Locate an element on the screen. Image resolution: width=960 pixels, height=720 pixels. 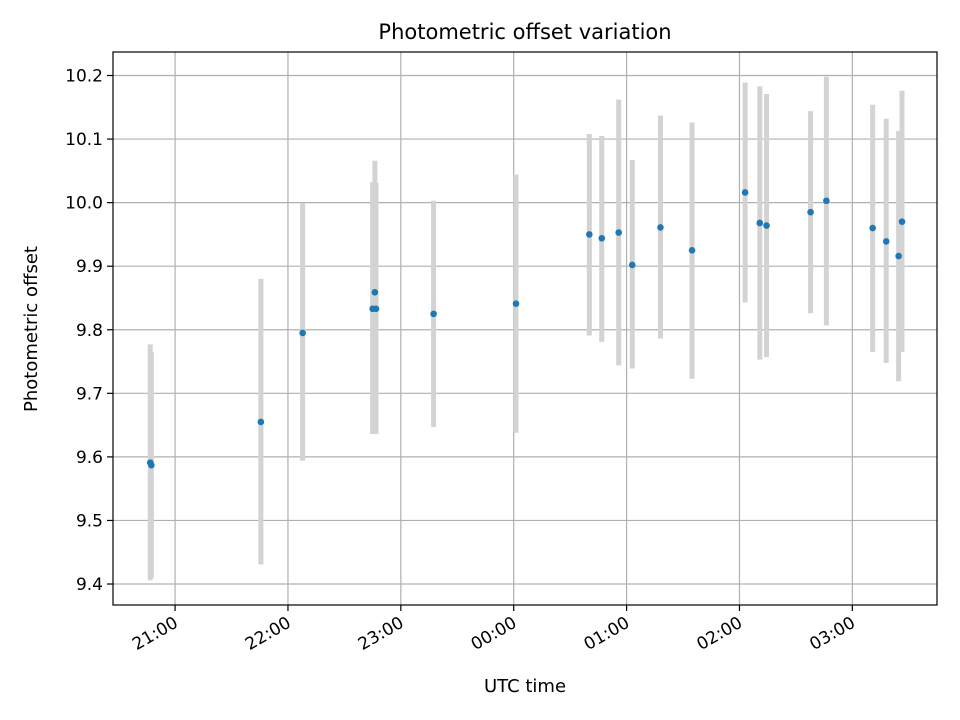
y-tick-label: 10.0 is located at coordinates (84, 204).